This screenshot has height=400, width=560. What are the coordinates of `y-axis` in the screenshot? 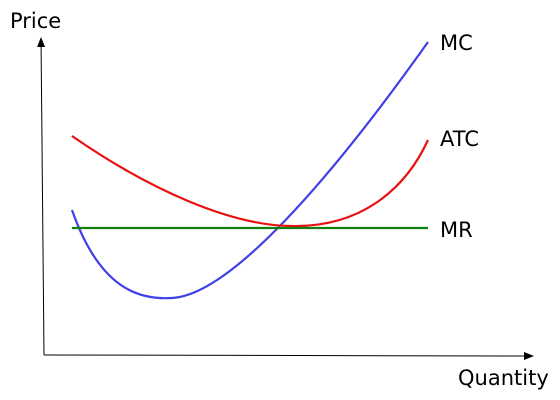 It's located at (41, 196).